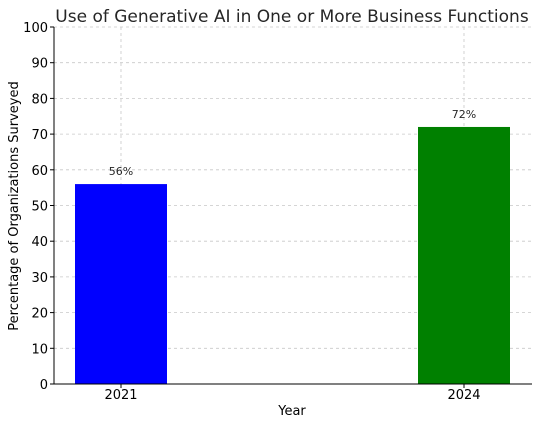 Image resolution: width=539 pixels, height=425 pixels. I want to click on y-tick-label: 70, so click(39, 135).